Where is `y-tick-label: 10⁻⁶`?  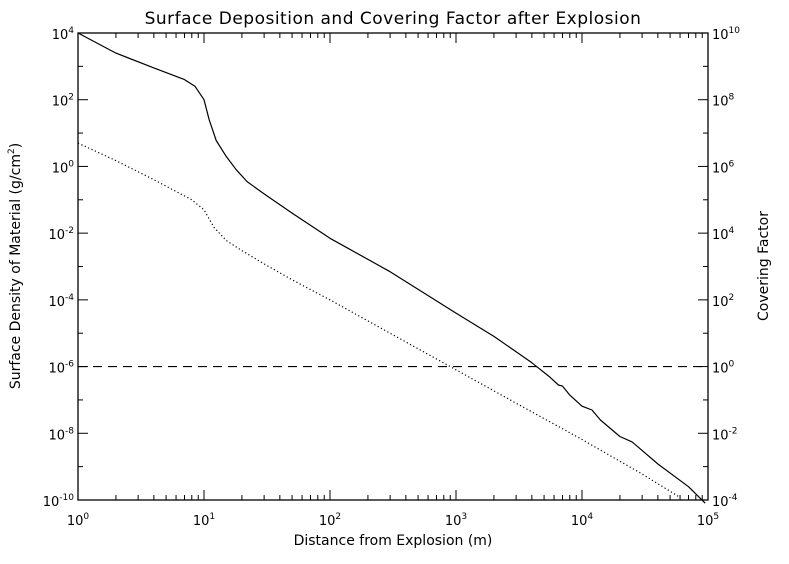
y-tick-label: 10⁻⁶ is located at coordinates (61, 368).